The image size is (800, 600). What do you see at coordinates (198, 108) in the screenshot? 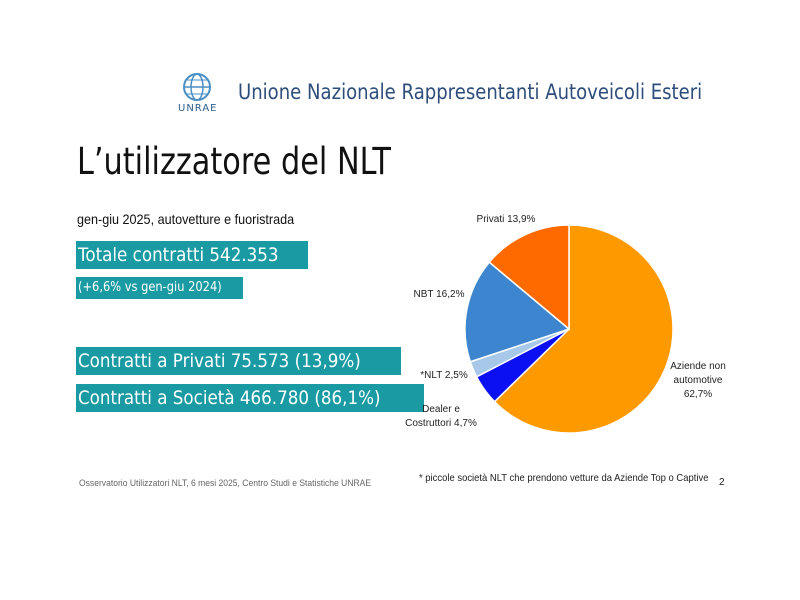
I see `logo-text: UNRAE` at bounding box center [198, 108].